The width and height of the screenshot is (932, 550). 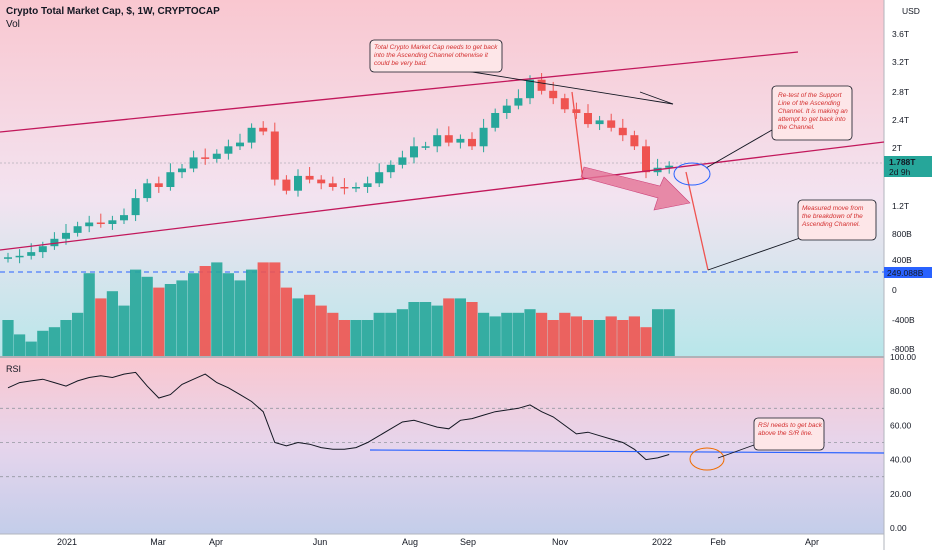 What do you see at coordinates (900, 120) in the screenshot?
I see `price-axis-tick: 2.4T` at bounding box center [900, 120].